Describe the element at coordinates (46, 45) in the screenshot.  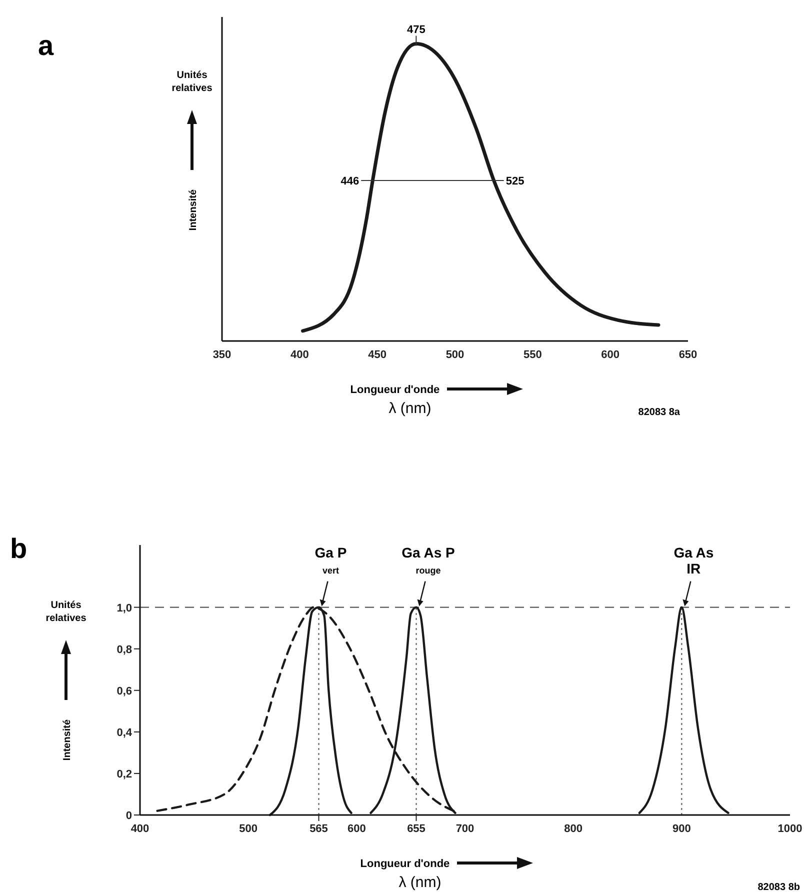
I see `chart-title: a` at that location.